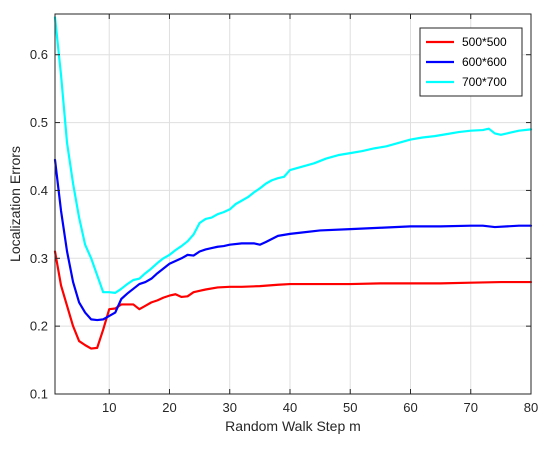  Describe the element at coordinates (109, 407) in the screenshot. I see `x-tick-label: 10` at that location.